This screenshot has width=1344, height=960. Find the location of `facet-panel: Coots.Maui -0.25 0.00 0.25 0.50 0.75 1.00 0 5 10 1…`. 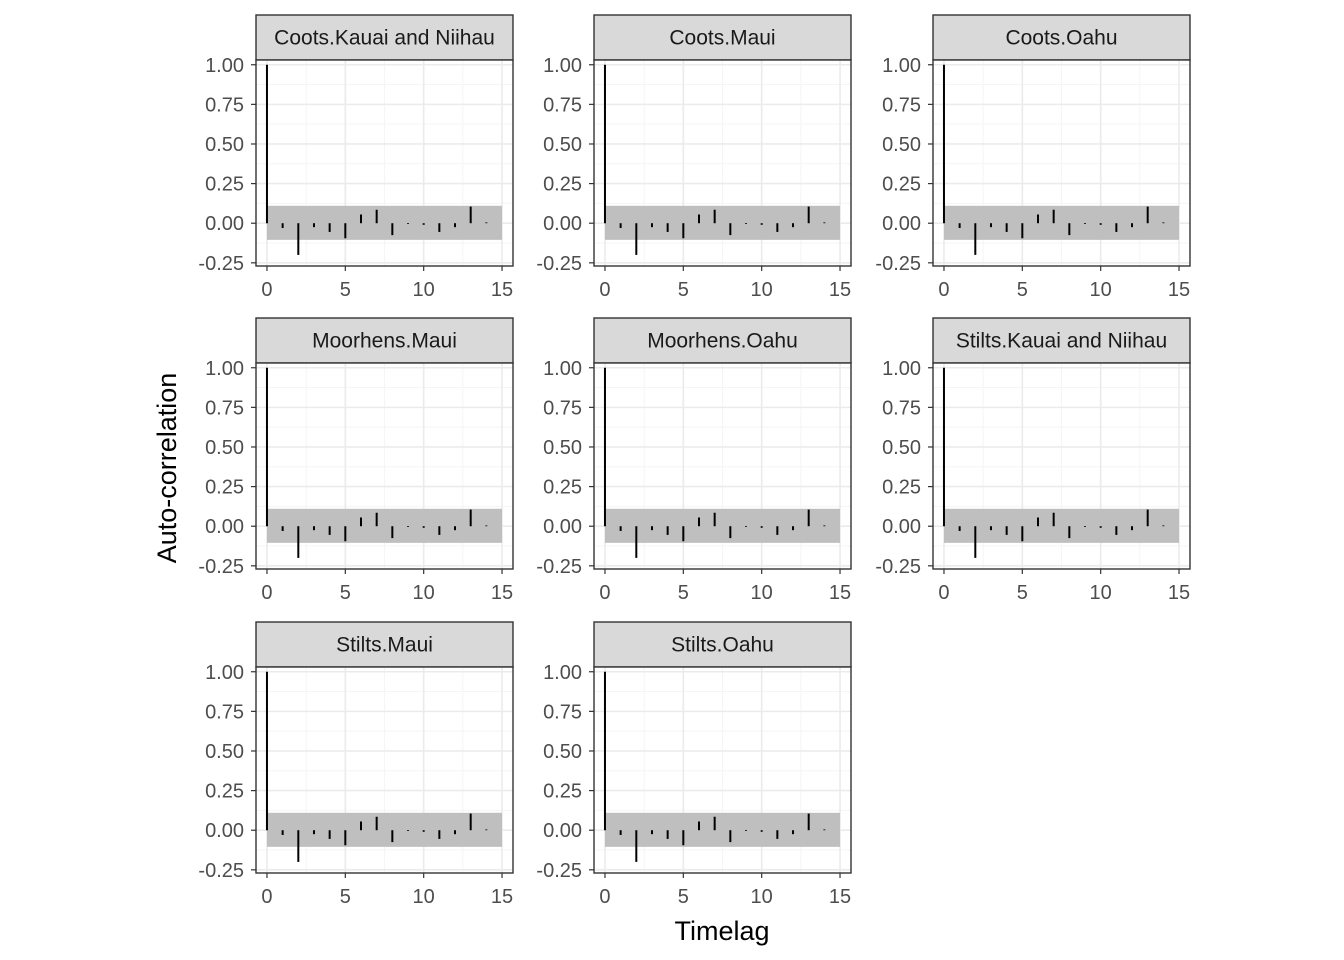

facet-panel: Coots.Maui -0.25 0.00 0.25 0.50 0.75 1.00 0 5 10 1… is located at coordinates (694, 157).